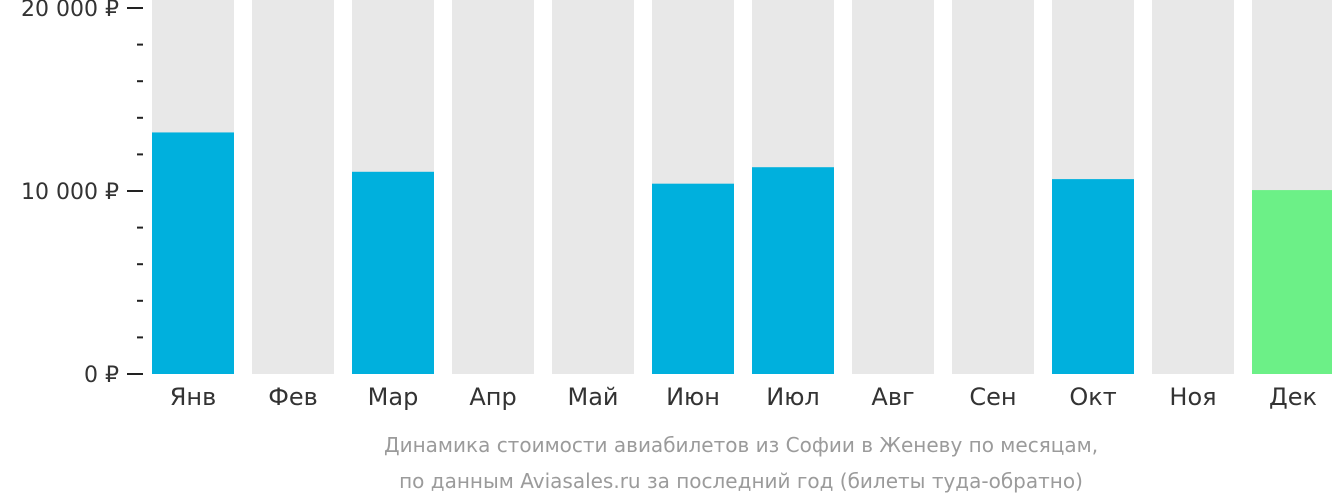 Image resolution: width=1332 pixels, height=502 pixels. What do you see at coordinates (193, 397) in the screenshot?
I see `month-label: Янв` at bounding box center [193, 397].